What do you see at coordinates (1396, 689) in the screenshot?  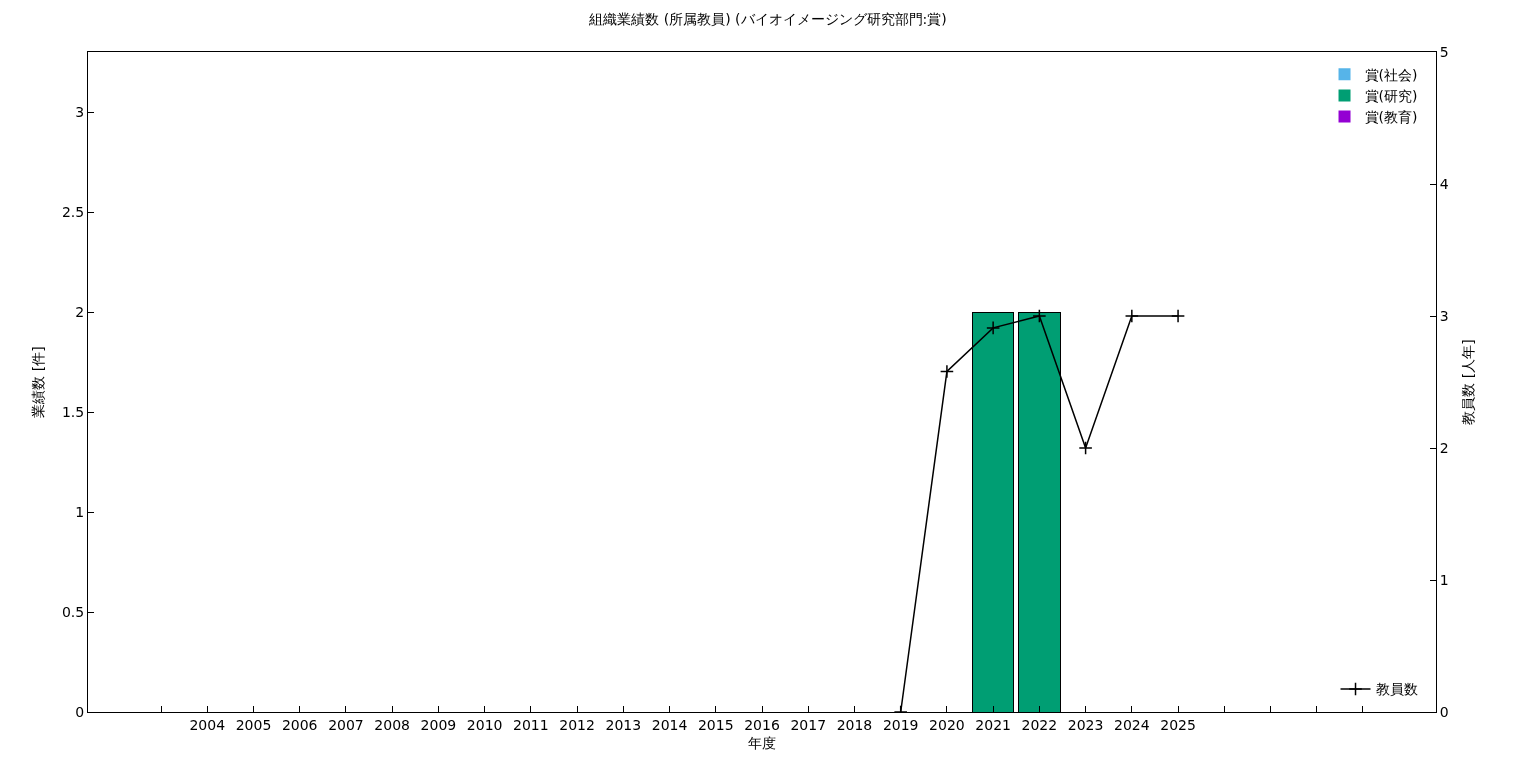 I see `legend-label: 教員数` at bounding box center [1396, 689].